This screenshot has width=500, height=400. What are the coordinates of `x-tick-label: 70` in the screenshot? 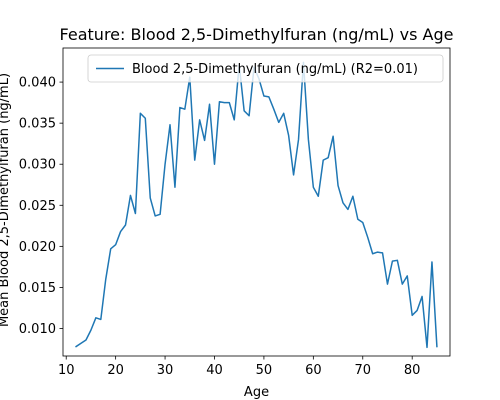 It's located at (362, 370).